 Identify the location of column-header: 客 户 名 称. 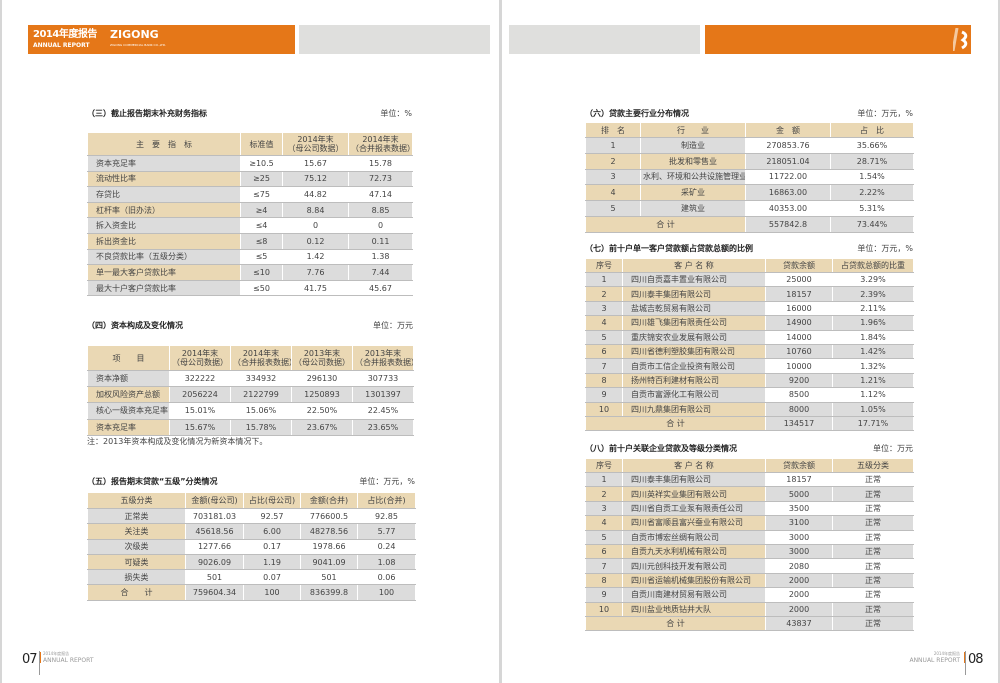
(694, 465).